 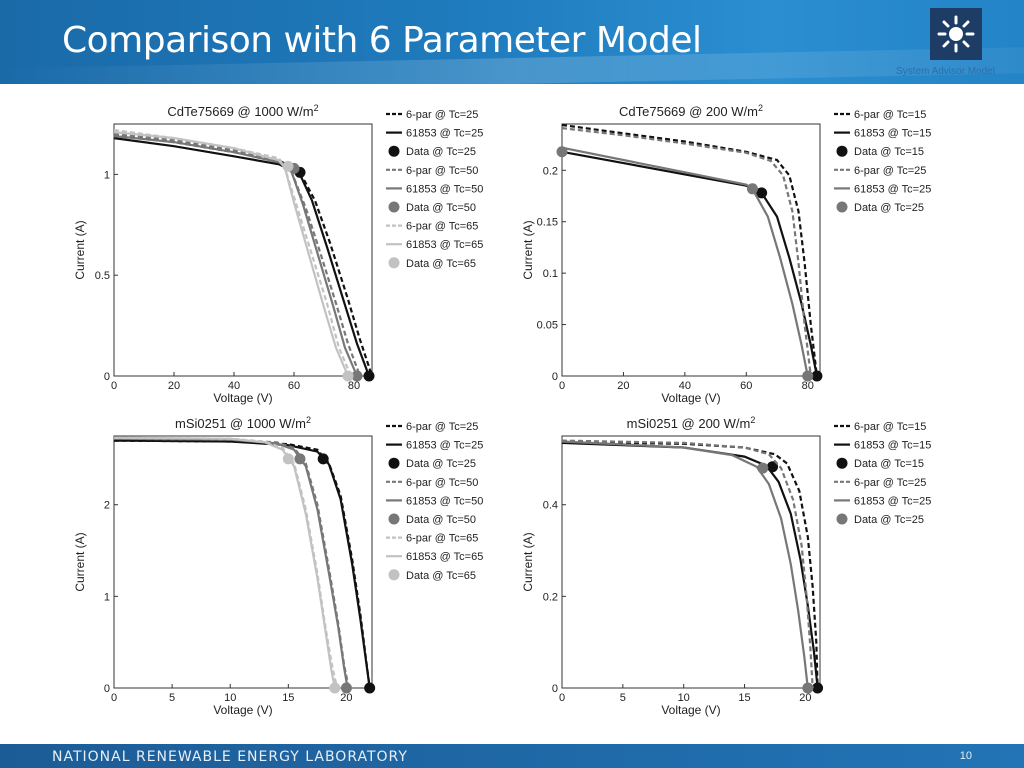 I want to click on legend-label: 61853 @ Tc=15, so click(x=892, y=134).